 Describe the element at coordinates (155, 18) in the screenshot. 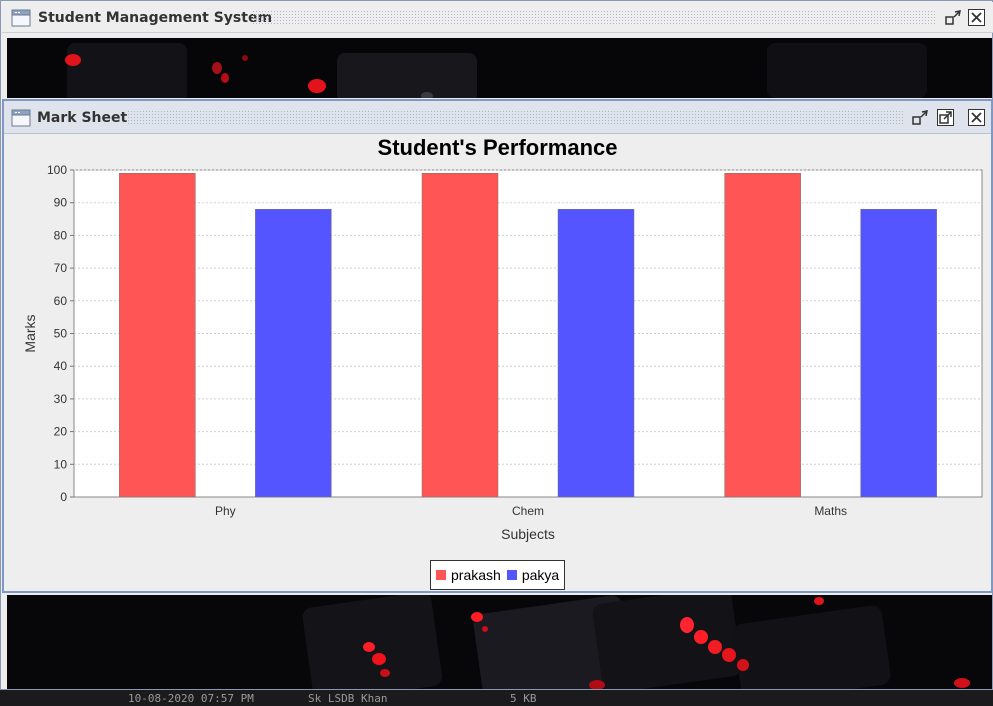

I see `main-window-title: Student Management System` at that location.